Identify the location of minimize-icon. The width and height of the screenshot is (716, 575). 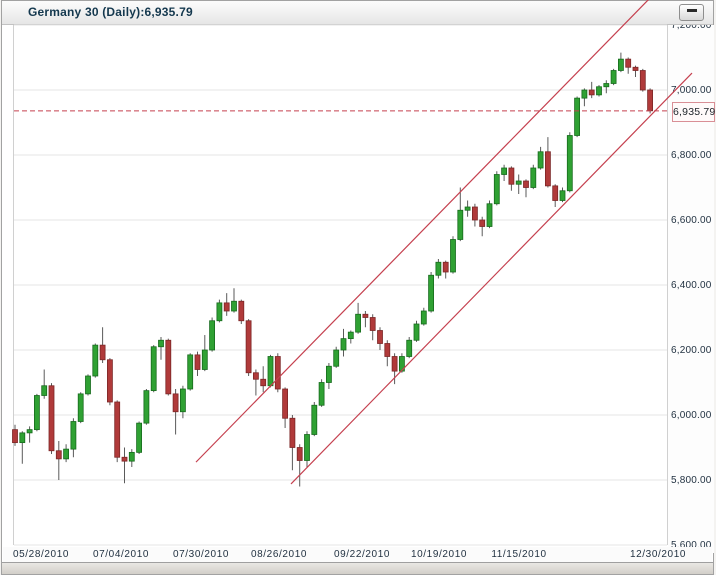
(691, 10).